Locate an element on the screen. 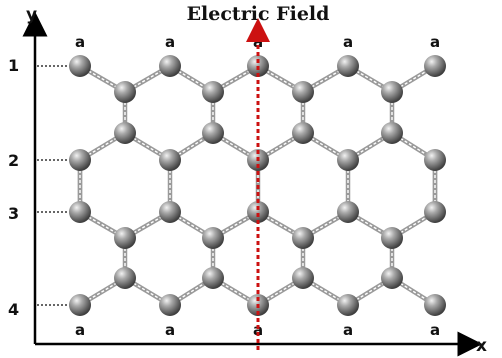  edge-label-bottom-2: a is located at coordinates (170, 330).